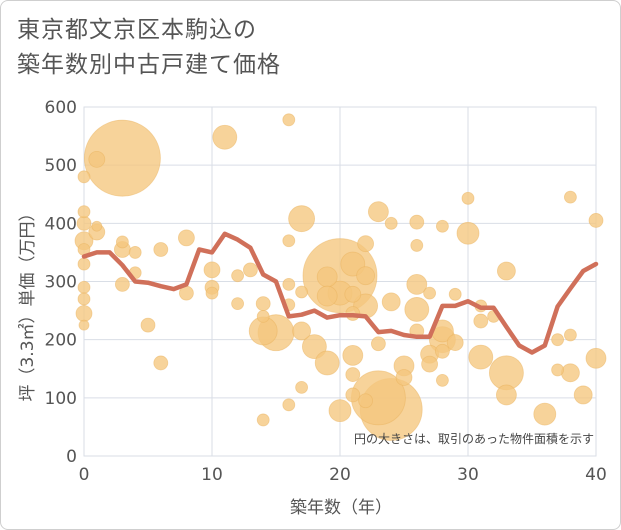 The width and height of the screenshot is (621, 530). What do you see at coordinates (212, 475) in the screenshot?
I see `x-tick-label: 10` at bounding box center [212, 475].